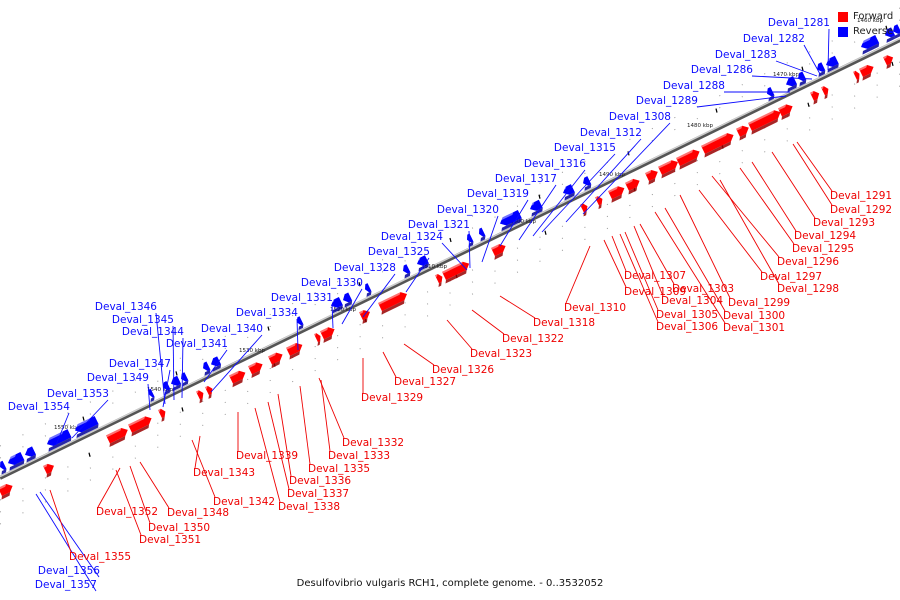  Describe the element at coordinates (39, 423) in the screenshot. I see `reverse-gene-label: Deval_1354` at that location.